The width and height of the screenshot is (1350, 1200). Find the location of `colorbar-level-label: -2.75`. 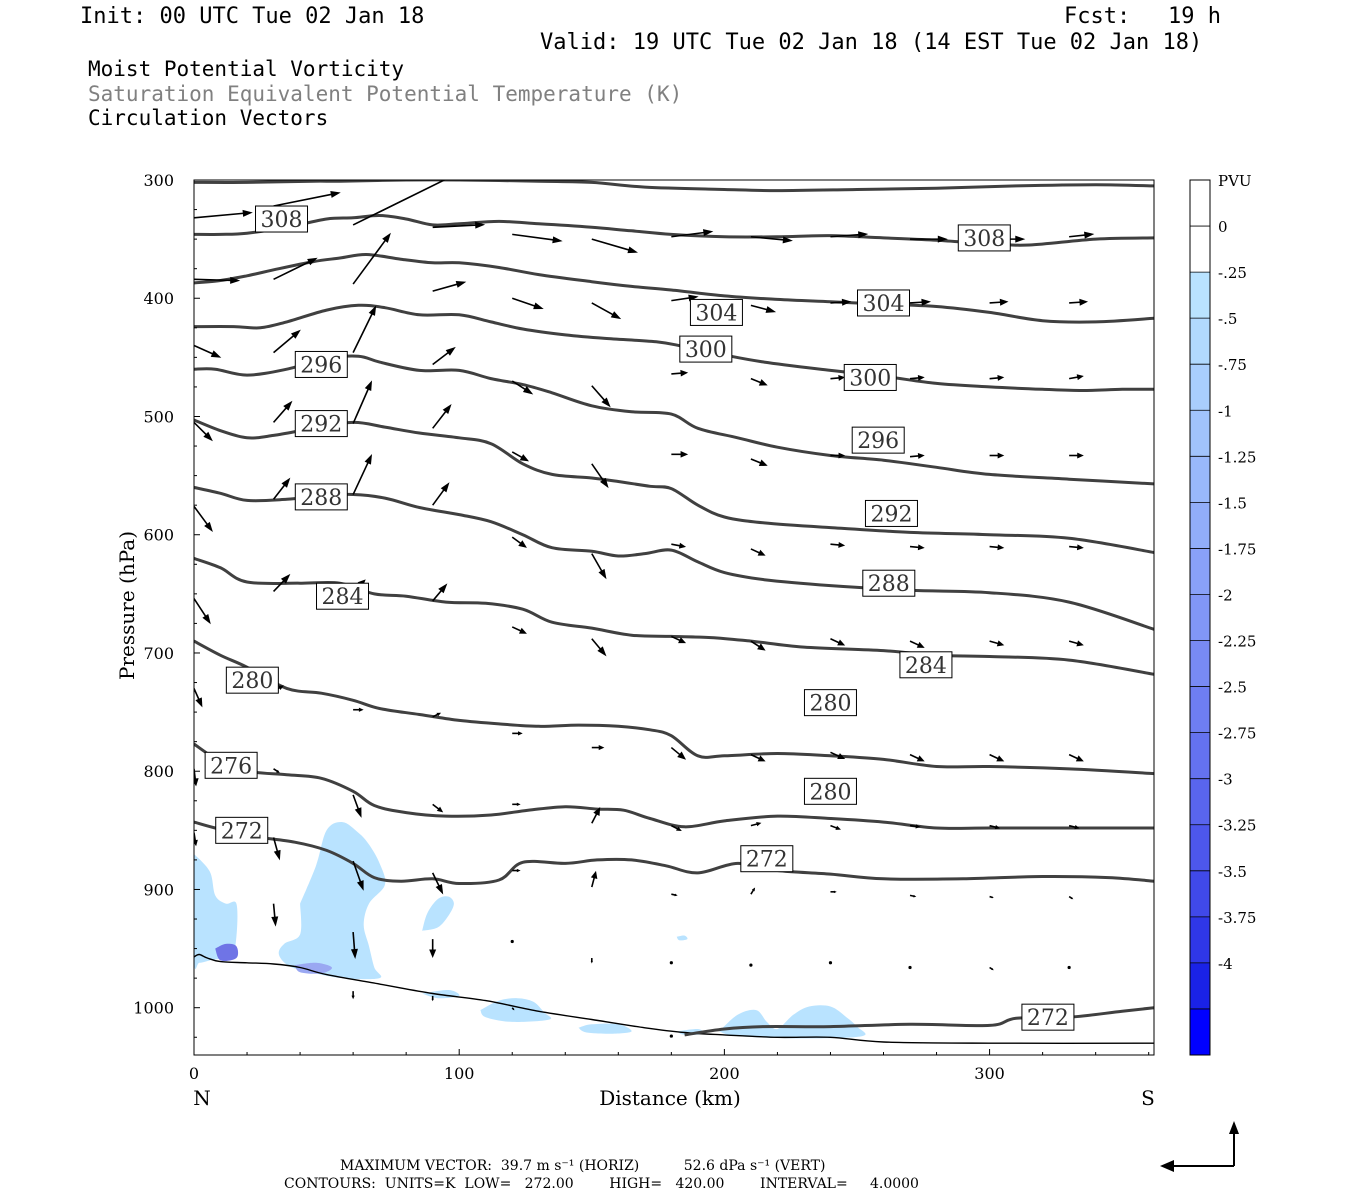

colorbar-level-label: -2.75 is located at coordinates (1237, 734).